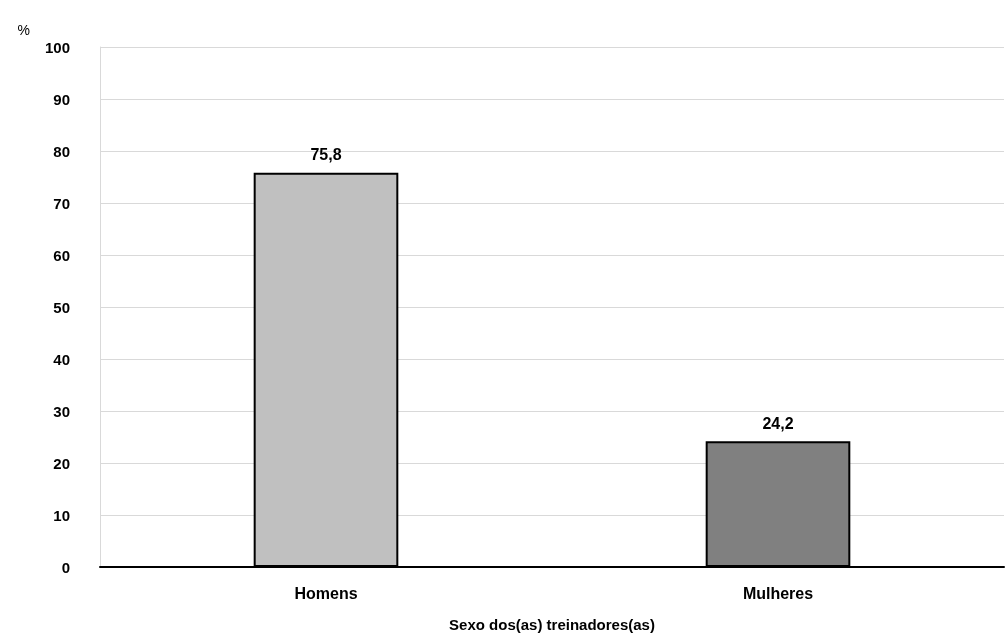 The image size is (1006, 638). Describe the element at coordinates (552, 624) in the screenshot. I see `x-axis-title: Sexo dos(as) treinadores(as)` at that location.